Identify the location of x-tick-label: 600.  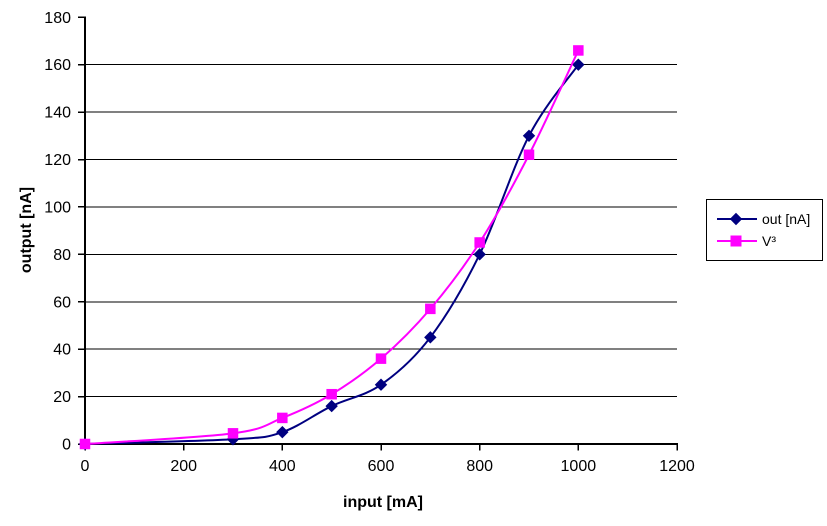
(381, 466).